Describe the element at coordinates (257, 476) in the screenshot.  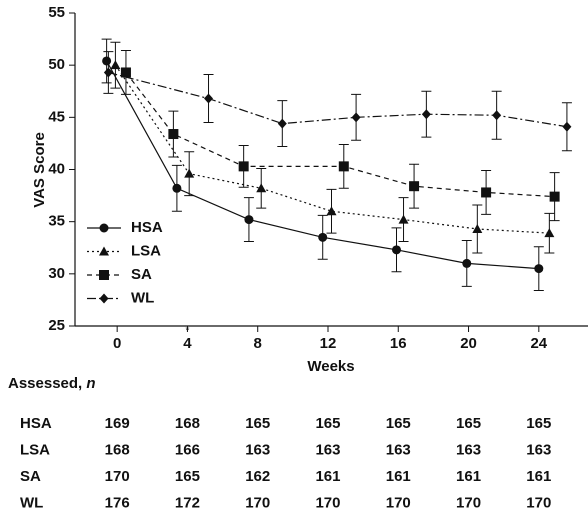
I see `table-cell: 162` at that location.